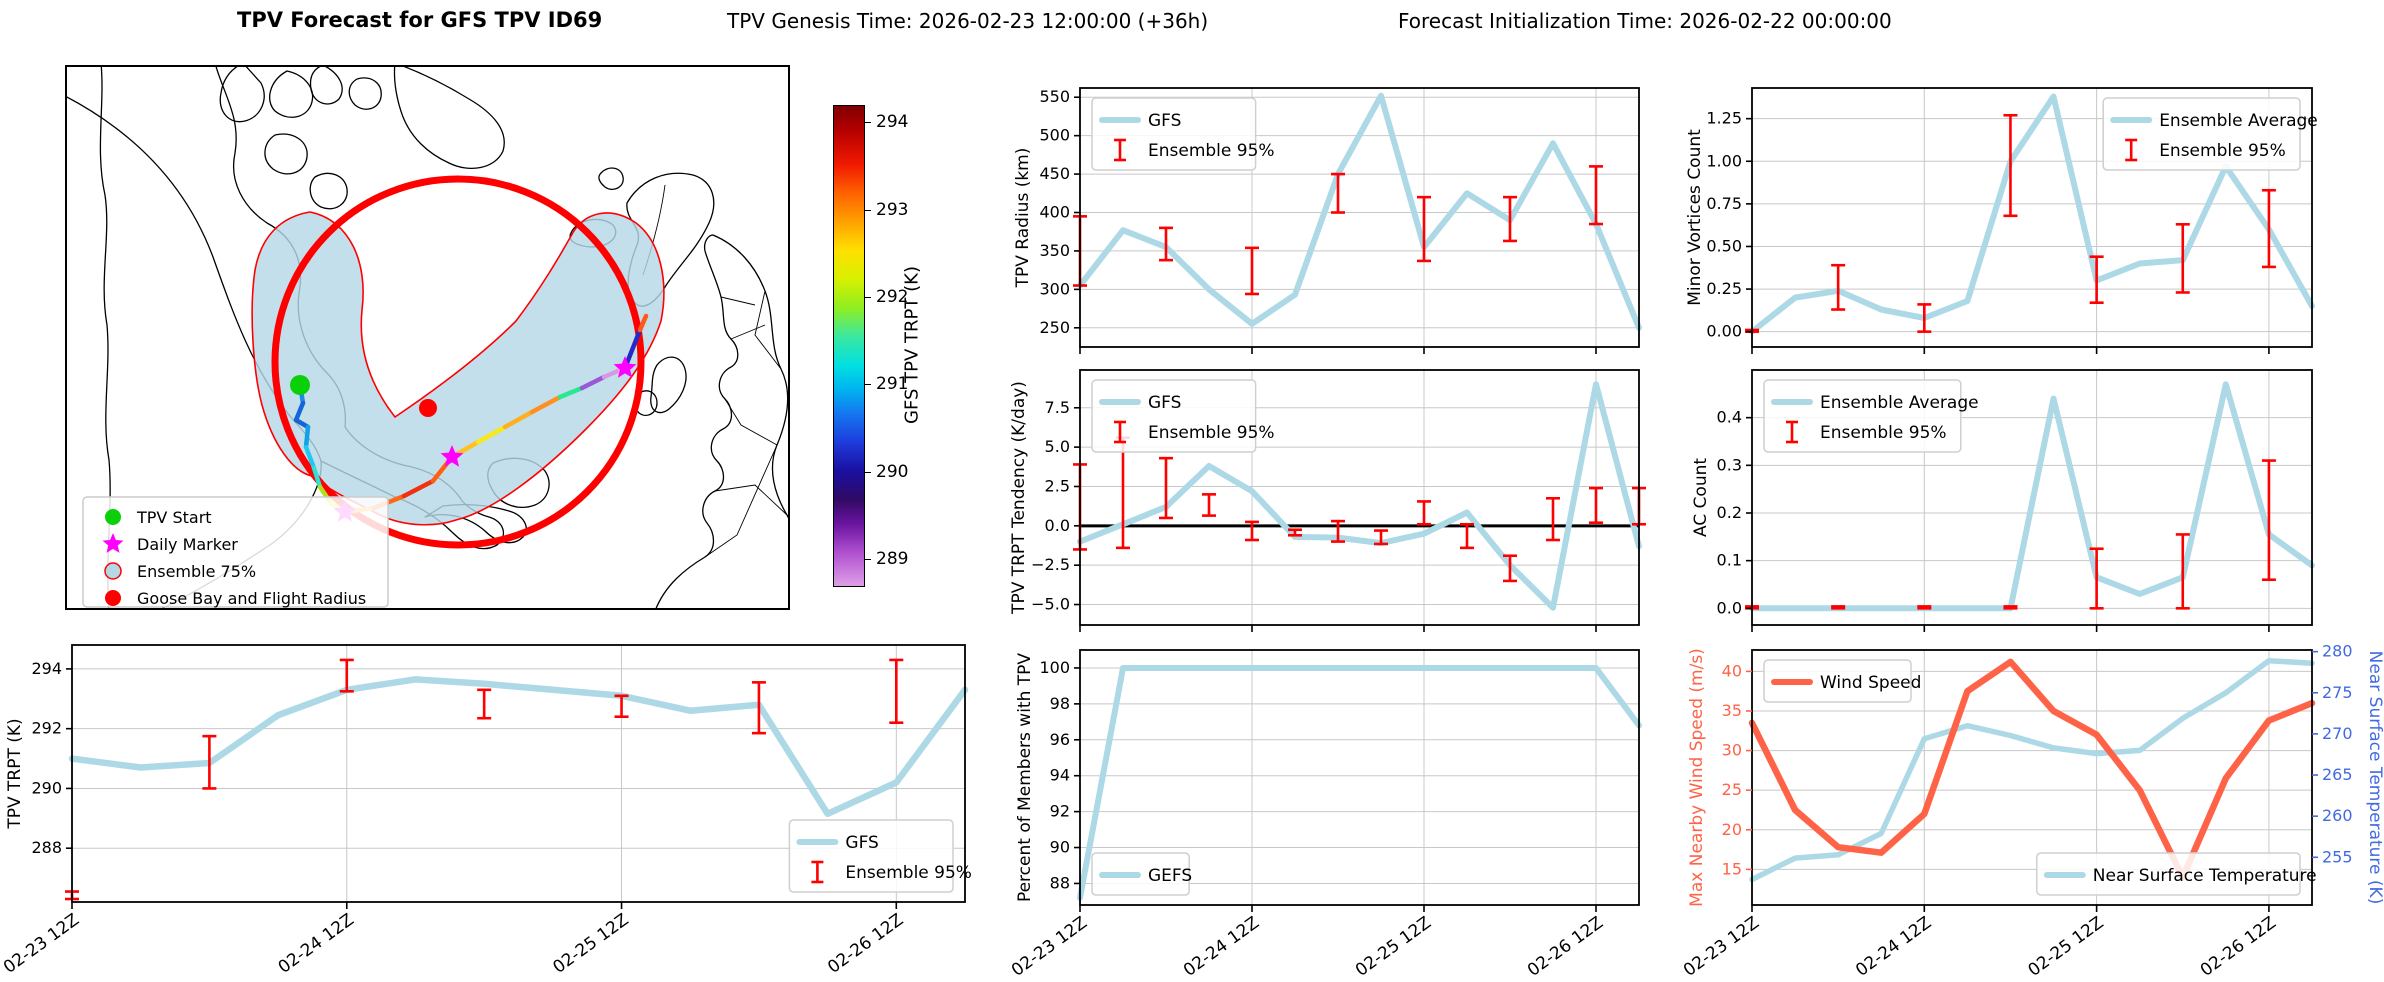  I want to click on y-axis-ticks: 250 300 350 400 450 500 550, so click(1059, 212).